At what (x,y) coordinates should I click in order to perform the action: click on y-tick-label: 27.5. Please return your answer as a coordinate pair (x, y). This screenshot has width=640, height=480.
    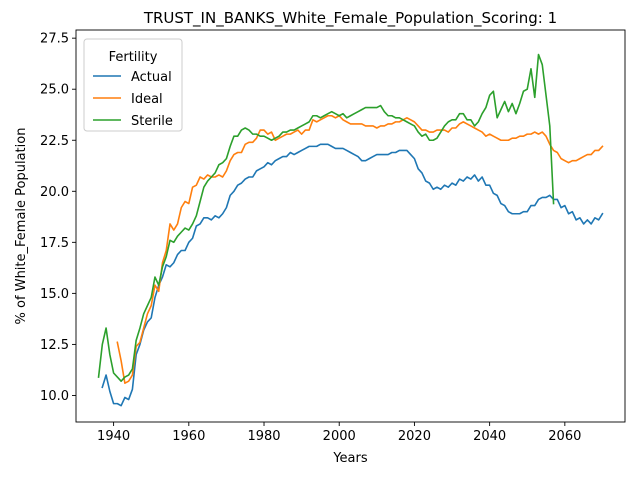
    Looking at the image, I should click on (54, 39).